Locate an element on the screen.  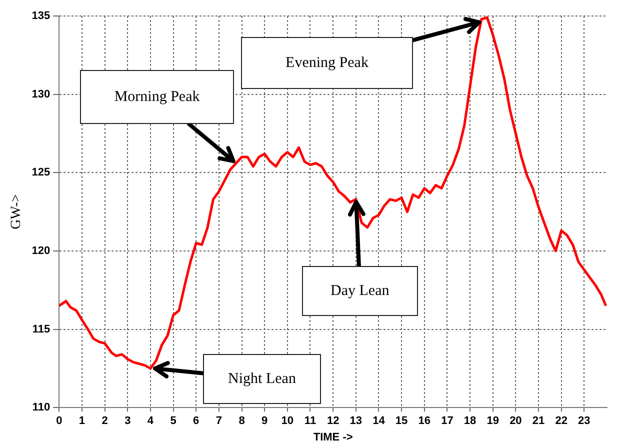
callout-box: Night Lean is located at coordinates (262, 379).